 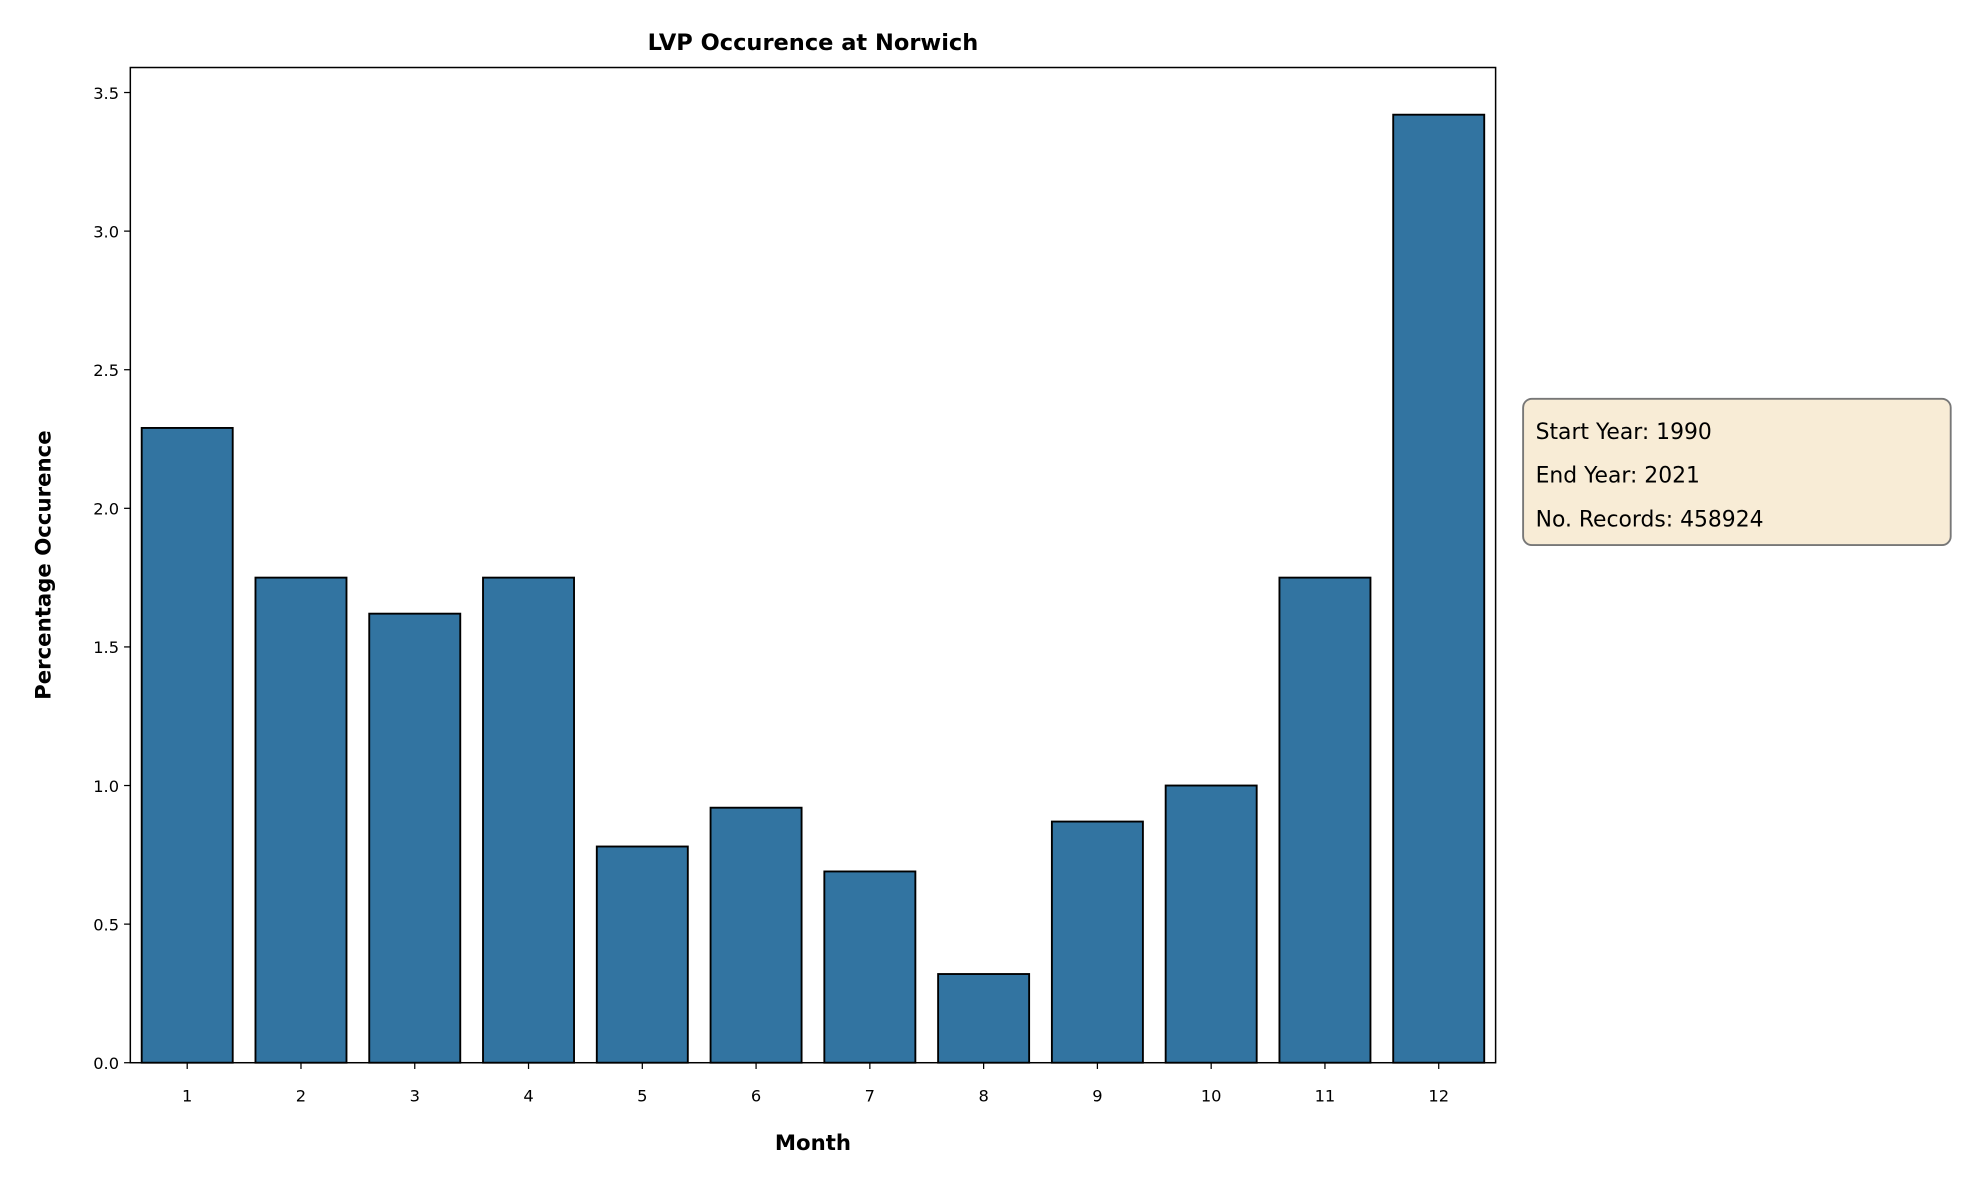 What do you see at coordinates (106, 509) in the screenshot?
I see `y-tick-label: 2.0` at bounding box center [106, 509].